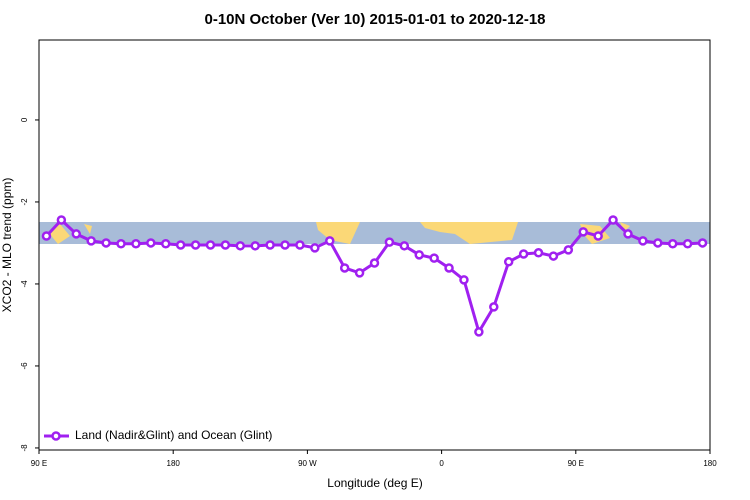  I want to click on y-tick-label: 0, so click(24, 119).